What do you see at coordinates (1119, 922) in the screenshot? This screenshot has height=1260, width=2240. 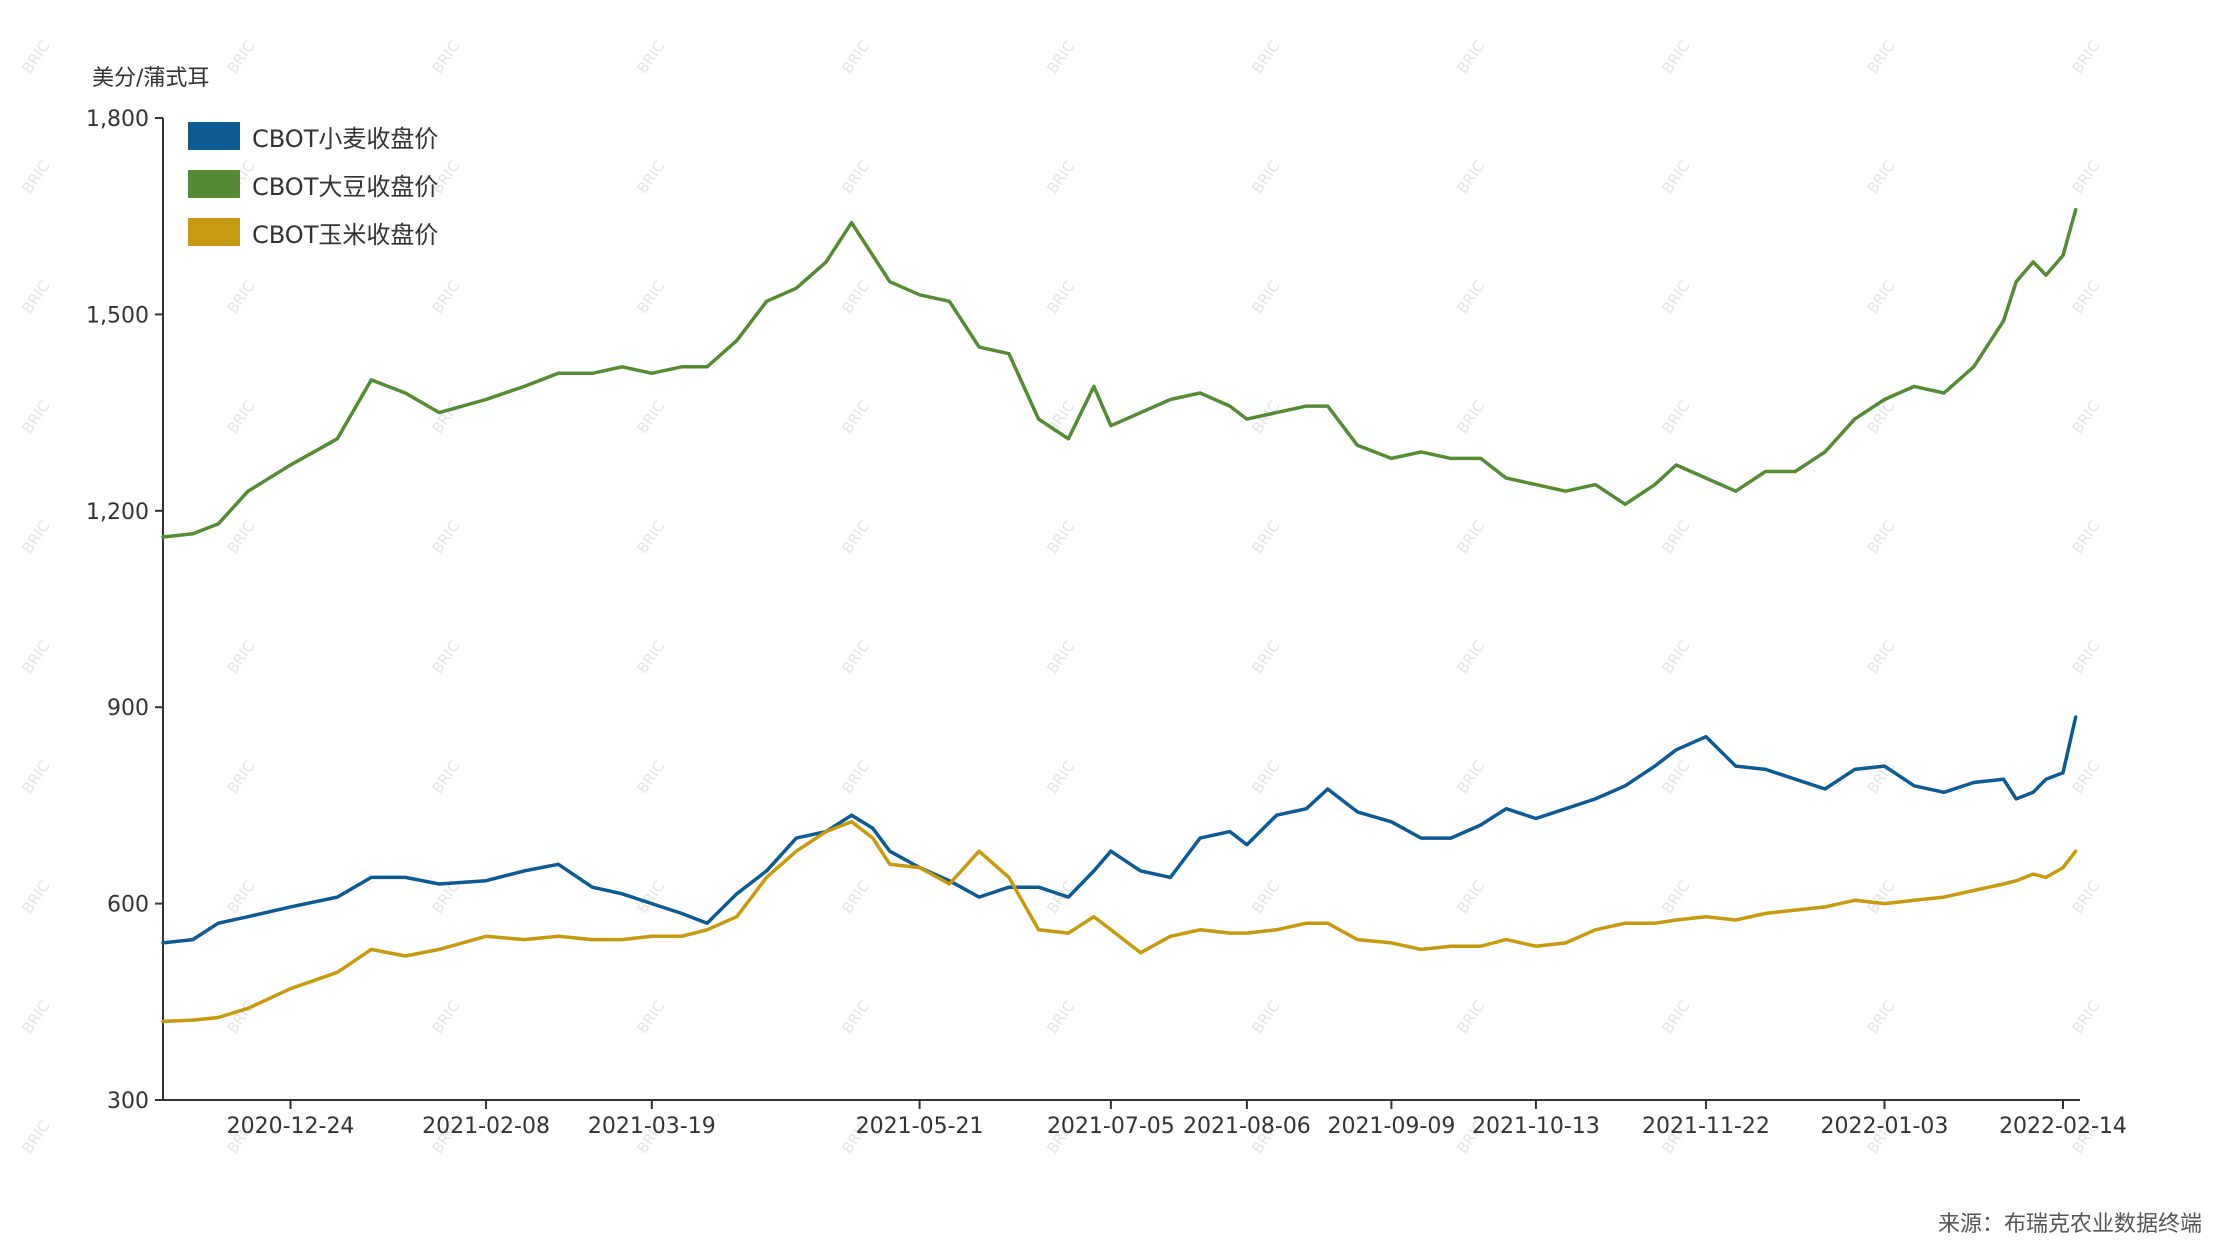 I see `series-line-corn` at bounding box center [1119, 922].